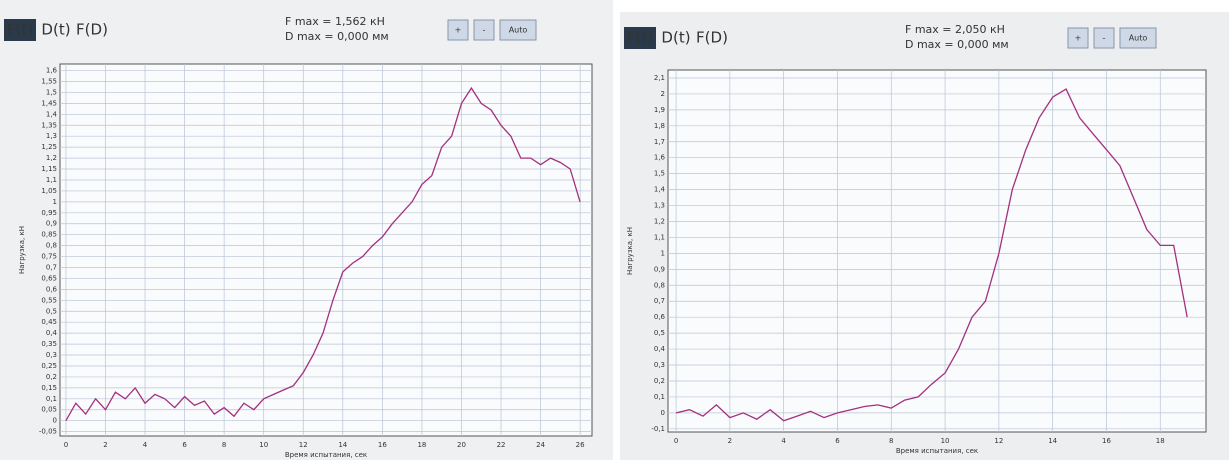  What do you see at coordinates (49, 410) in the screenshot?
I see `y-tick-label: 0,05` at bounding box center [49, 410].